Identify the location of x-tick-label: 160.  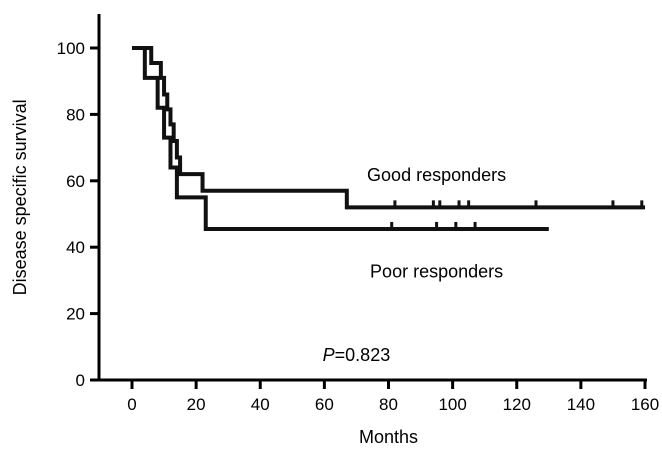
(645, 404).